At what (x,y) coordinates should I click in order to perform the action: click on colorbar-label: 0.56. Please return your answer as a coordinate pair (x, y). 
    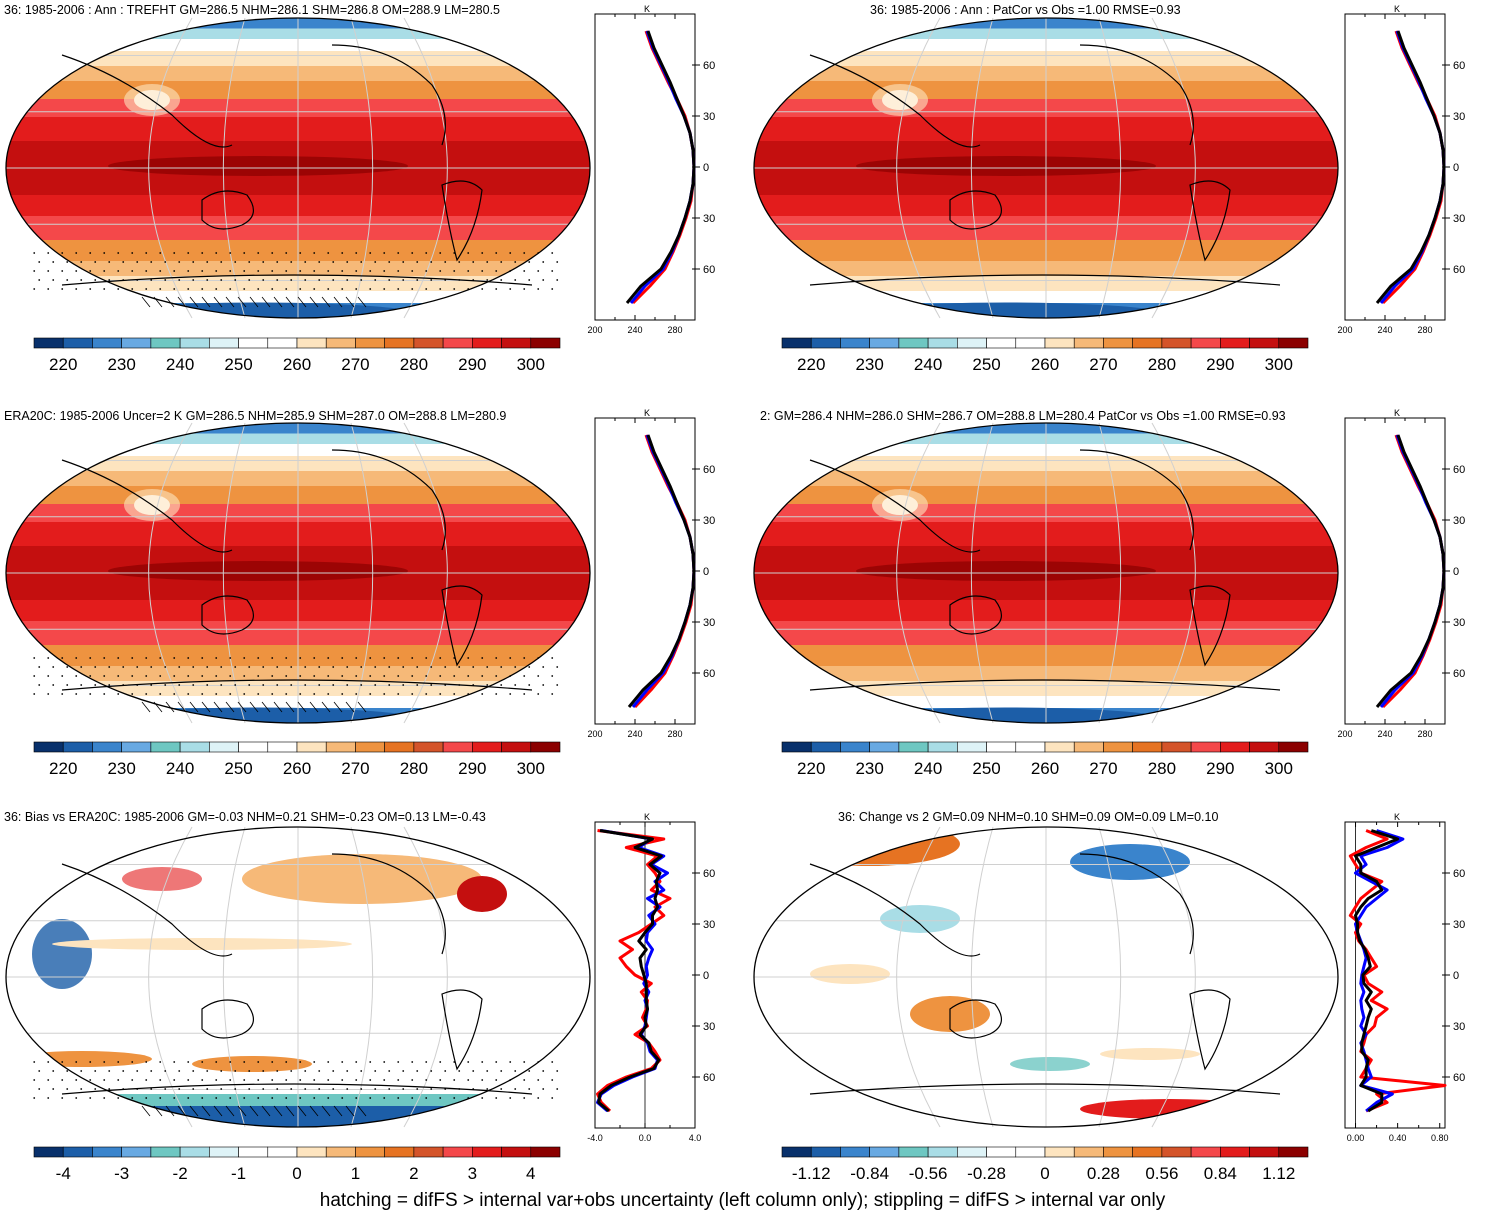
    Looking at the image, I should click on (1161, 1173).